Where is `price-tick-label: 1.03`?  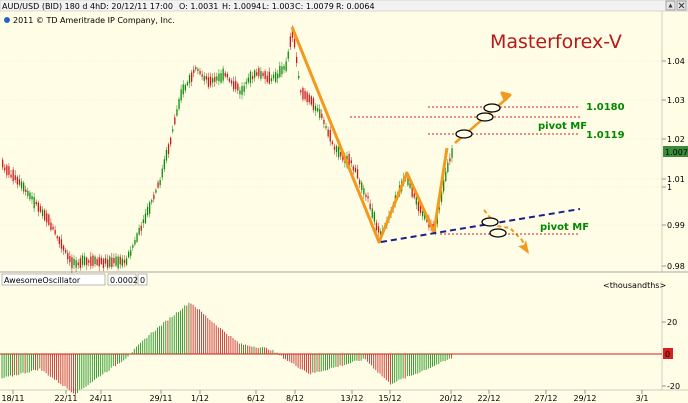 price-tick-label: 1.03 is located at coordinates (676, 100).